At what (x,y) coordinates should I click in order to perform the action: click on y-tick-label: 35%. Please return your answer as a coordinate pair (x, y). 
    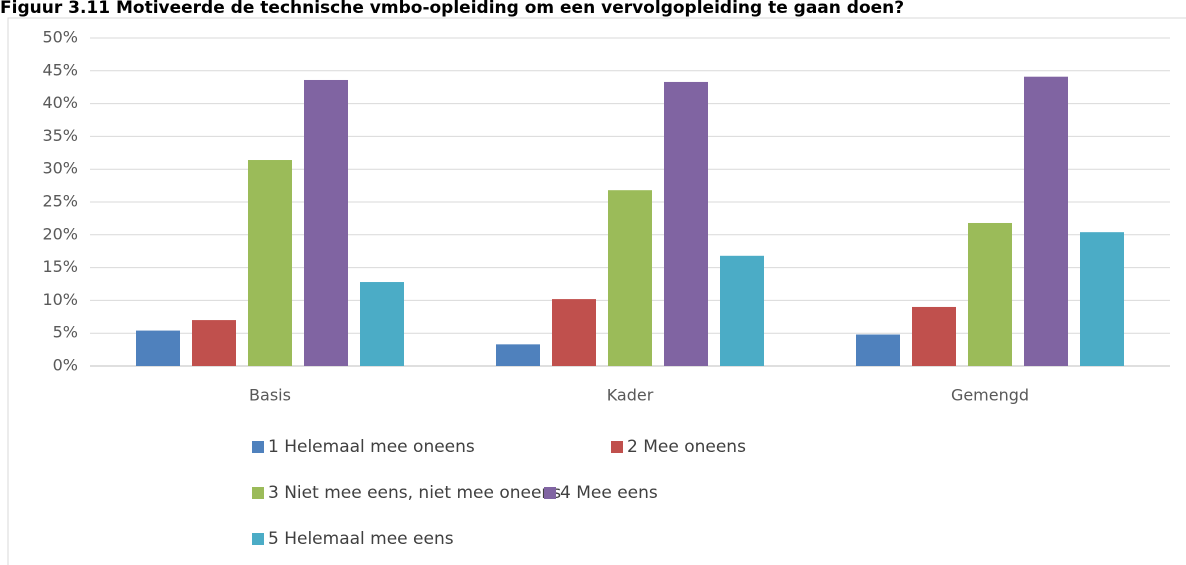
    Looking at the image, I should click on (60, 135).